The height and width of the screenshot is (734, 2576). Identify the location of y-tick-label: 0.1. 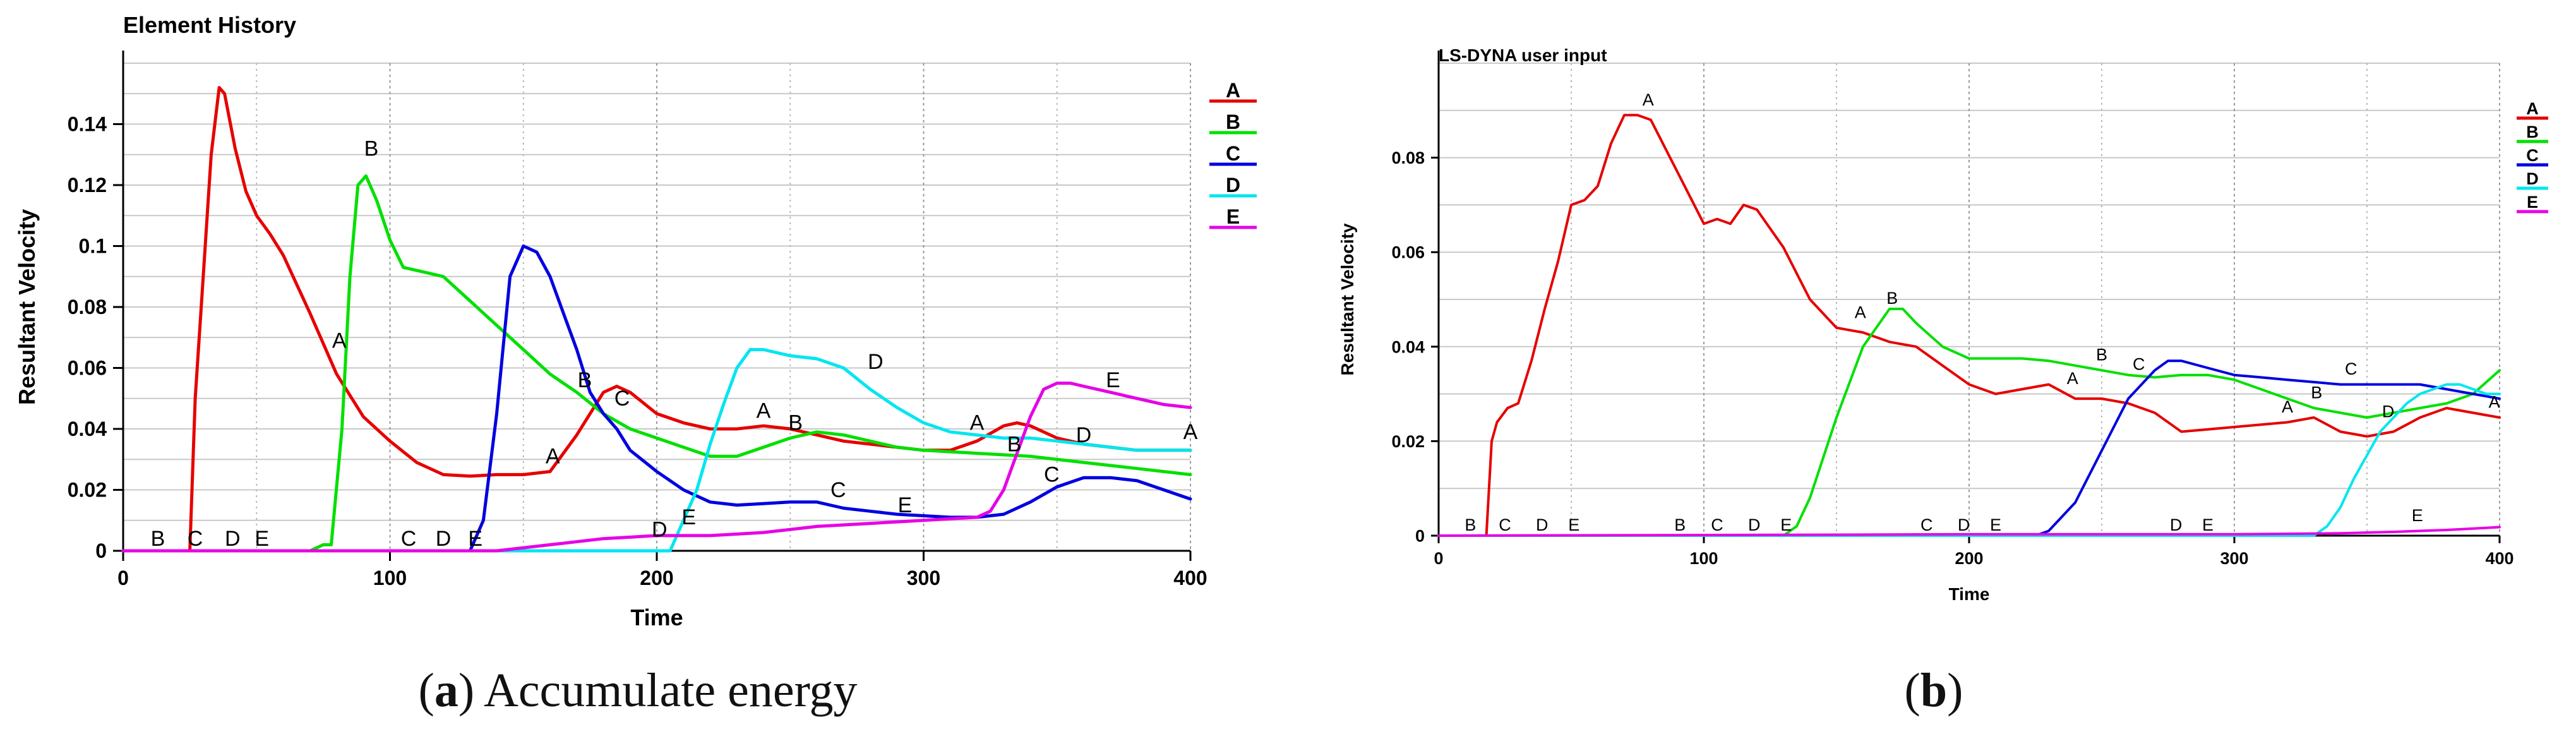
(93, 246).